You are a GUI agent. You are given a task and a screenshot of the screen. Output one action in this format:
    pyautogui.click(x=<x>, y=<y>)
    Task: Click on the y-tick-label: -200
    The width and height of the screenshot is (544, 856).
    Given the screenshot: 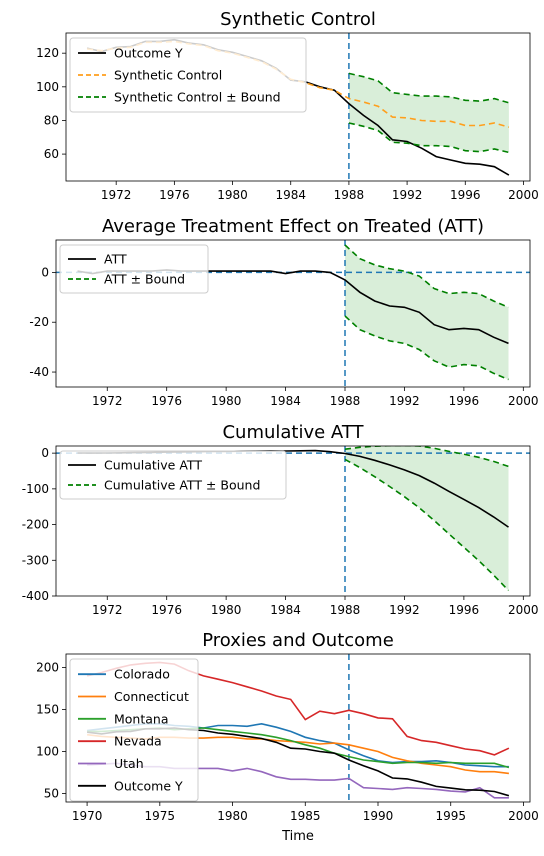 What is the action you would take?
    pyautogui.click(x=35, y=525)
    